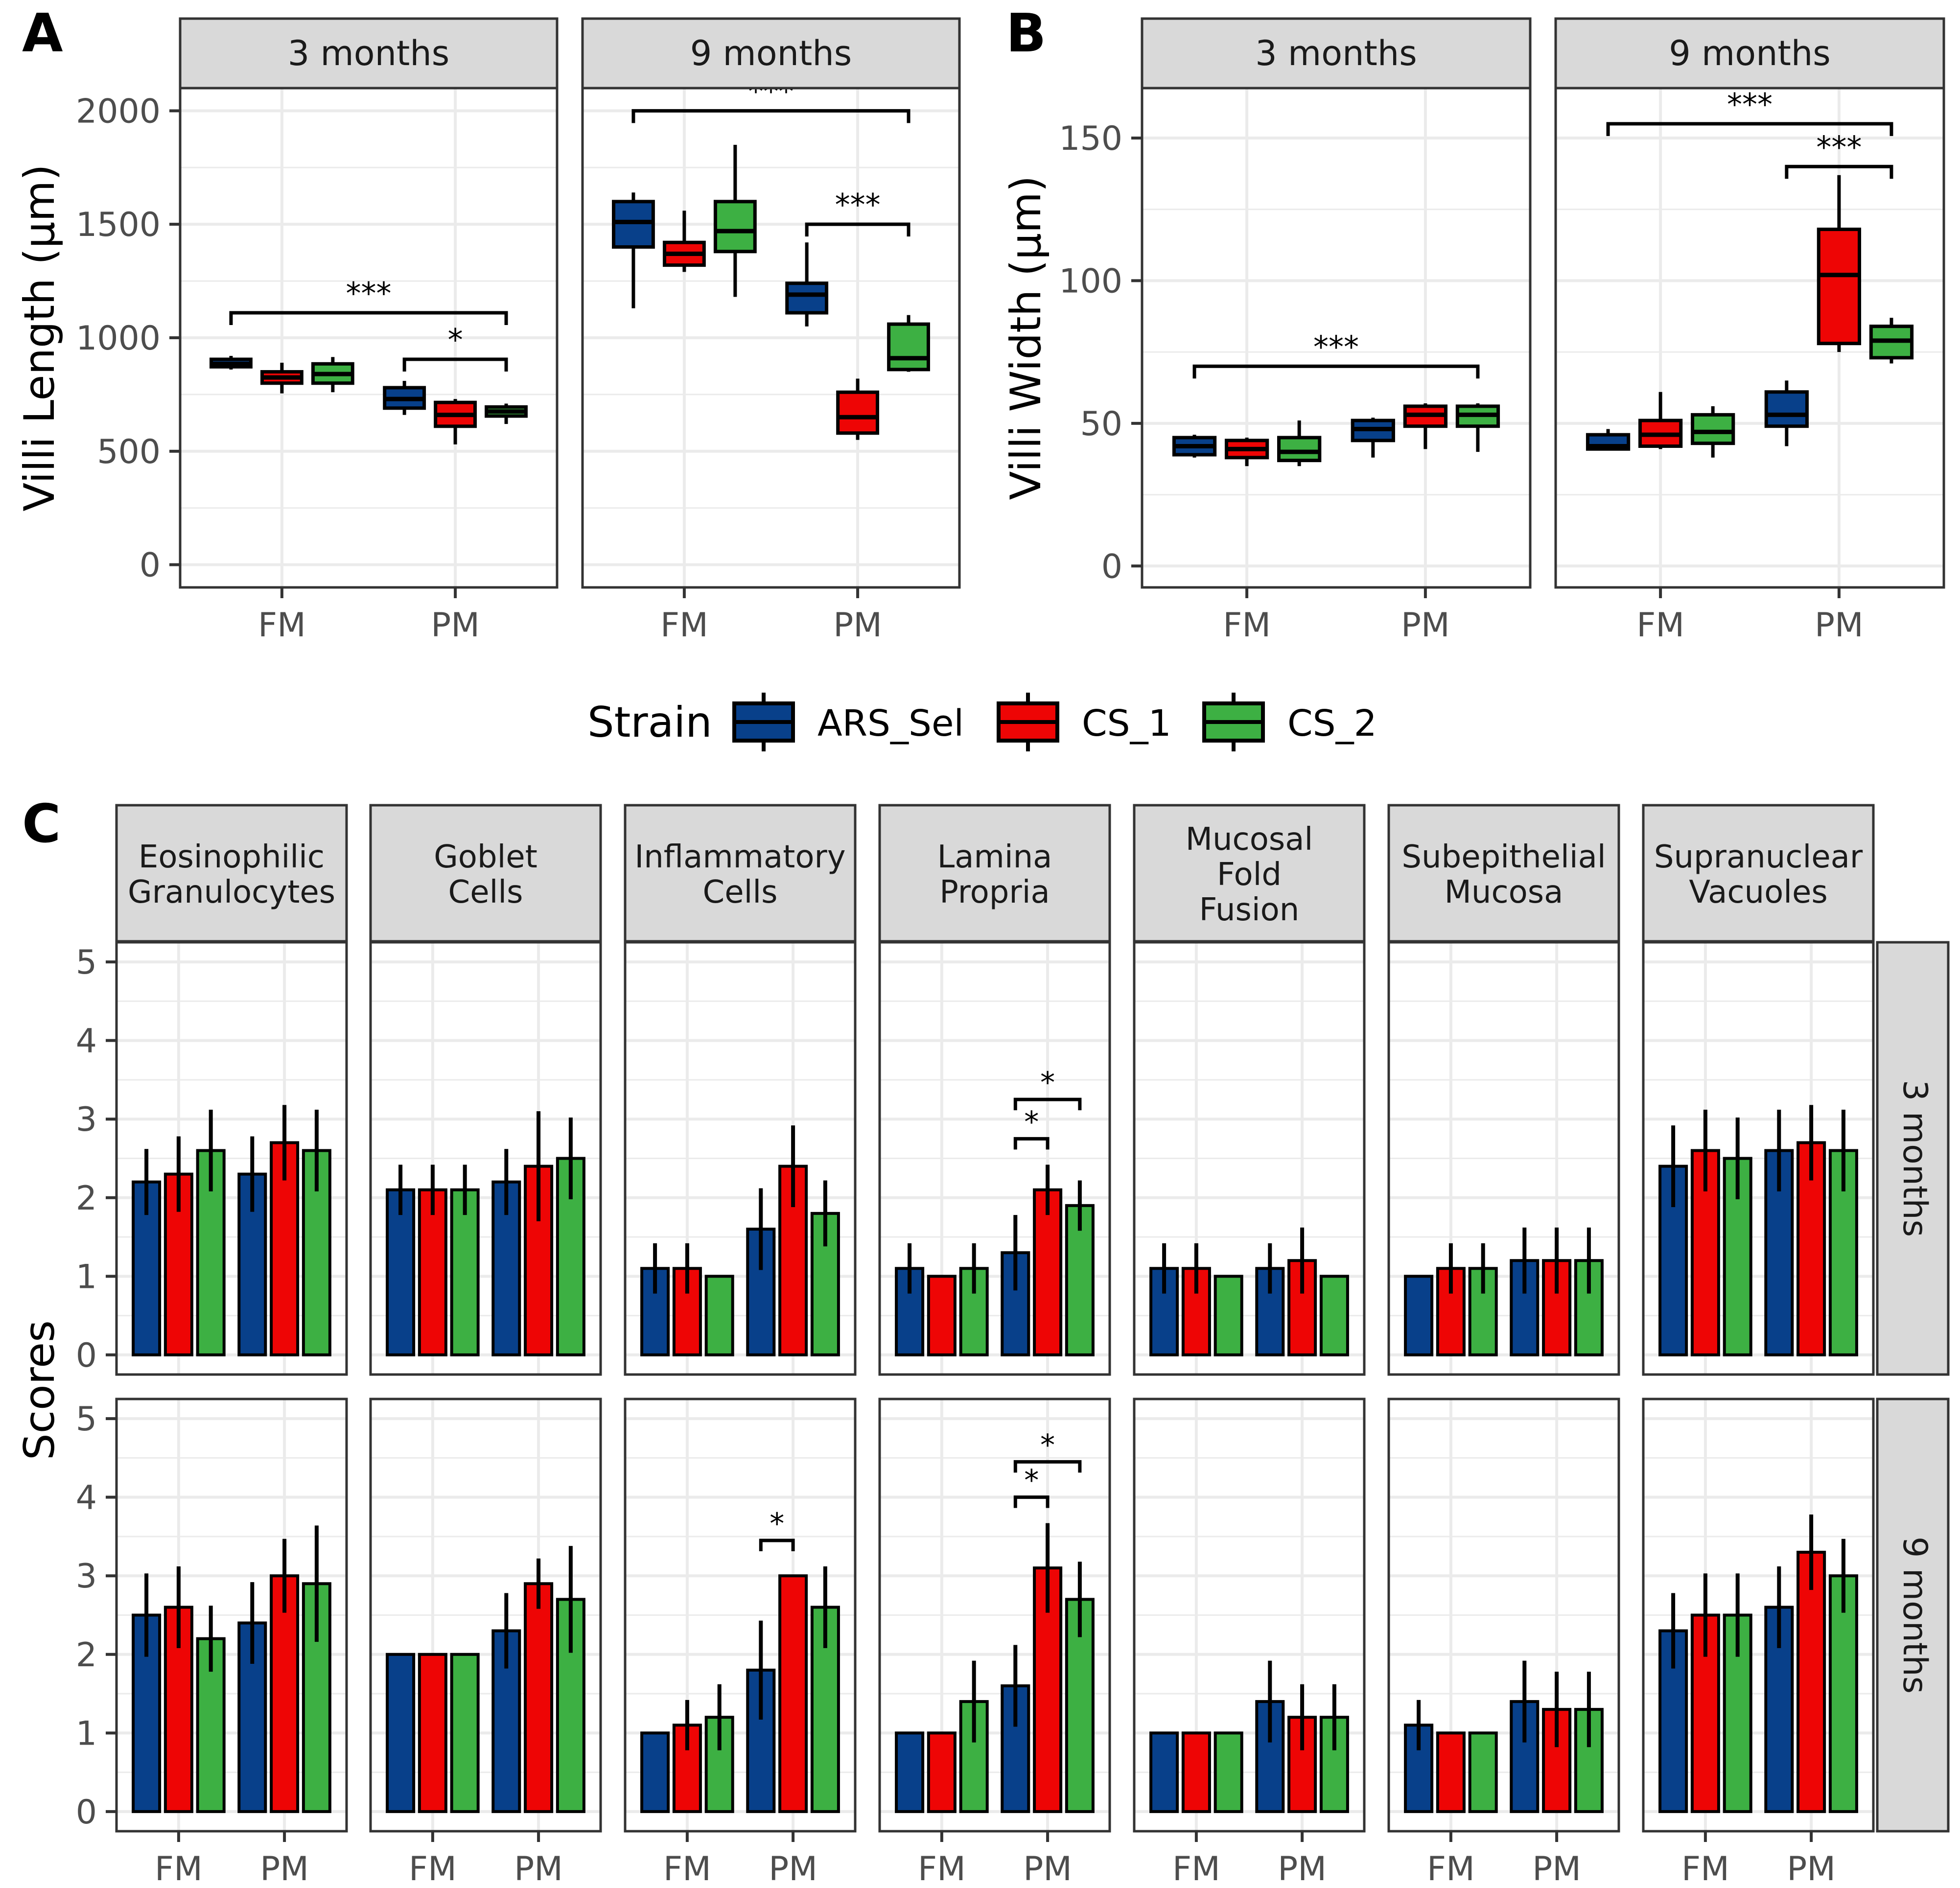  Describe the element at coordinates (1758, 892) in the screenshot. I see `facet-title: Vacuoles` at that location.